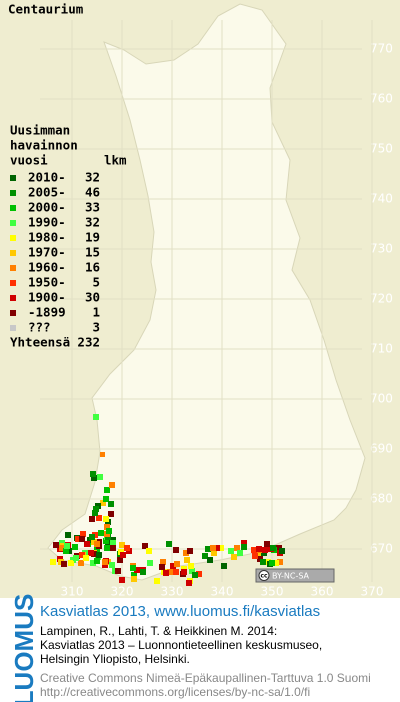 This screenshot has width=400, height=702. Describe the element at coordinates (122, 592) in the screenshot. I see `x-tick-label: 320` at that location.